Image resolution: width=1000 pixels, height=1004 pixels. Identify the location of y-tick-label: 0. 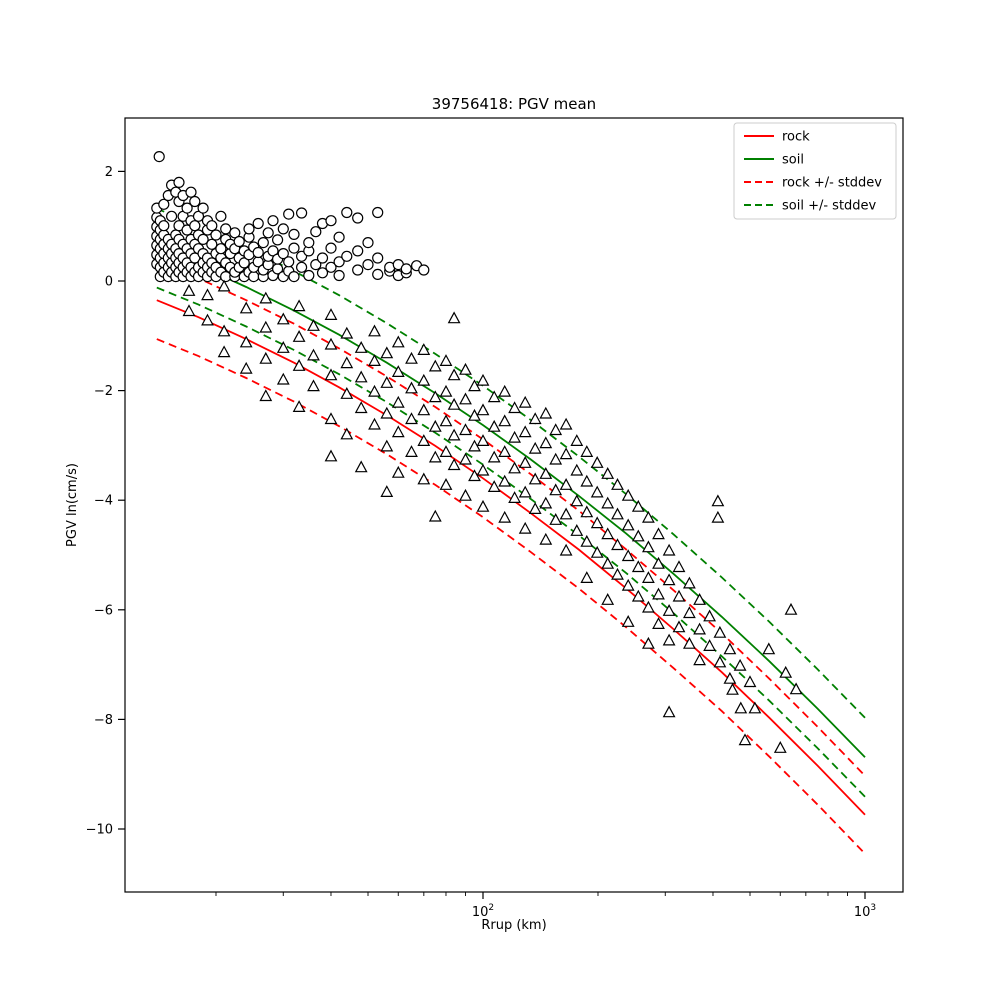
(109, 282).